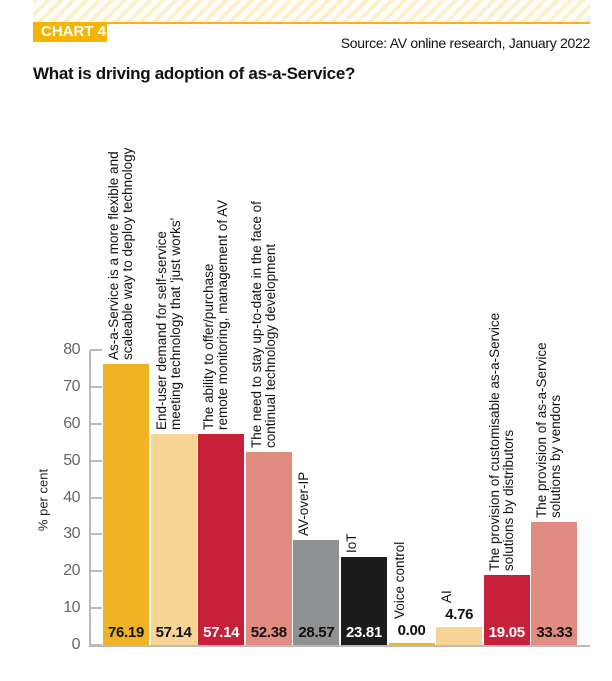 This screenshot has height=681, width=612. What do you see at coordinates (70, 32) in the screenshot?
I see `chart-badge: CHART 4` at bounding box center [70, 32].